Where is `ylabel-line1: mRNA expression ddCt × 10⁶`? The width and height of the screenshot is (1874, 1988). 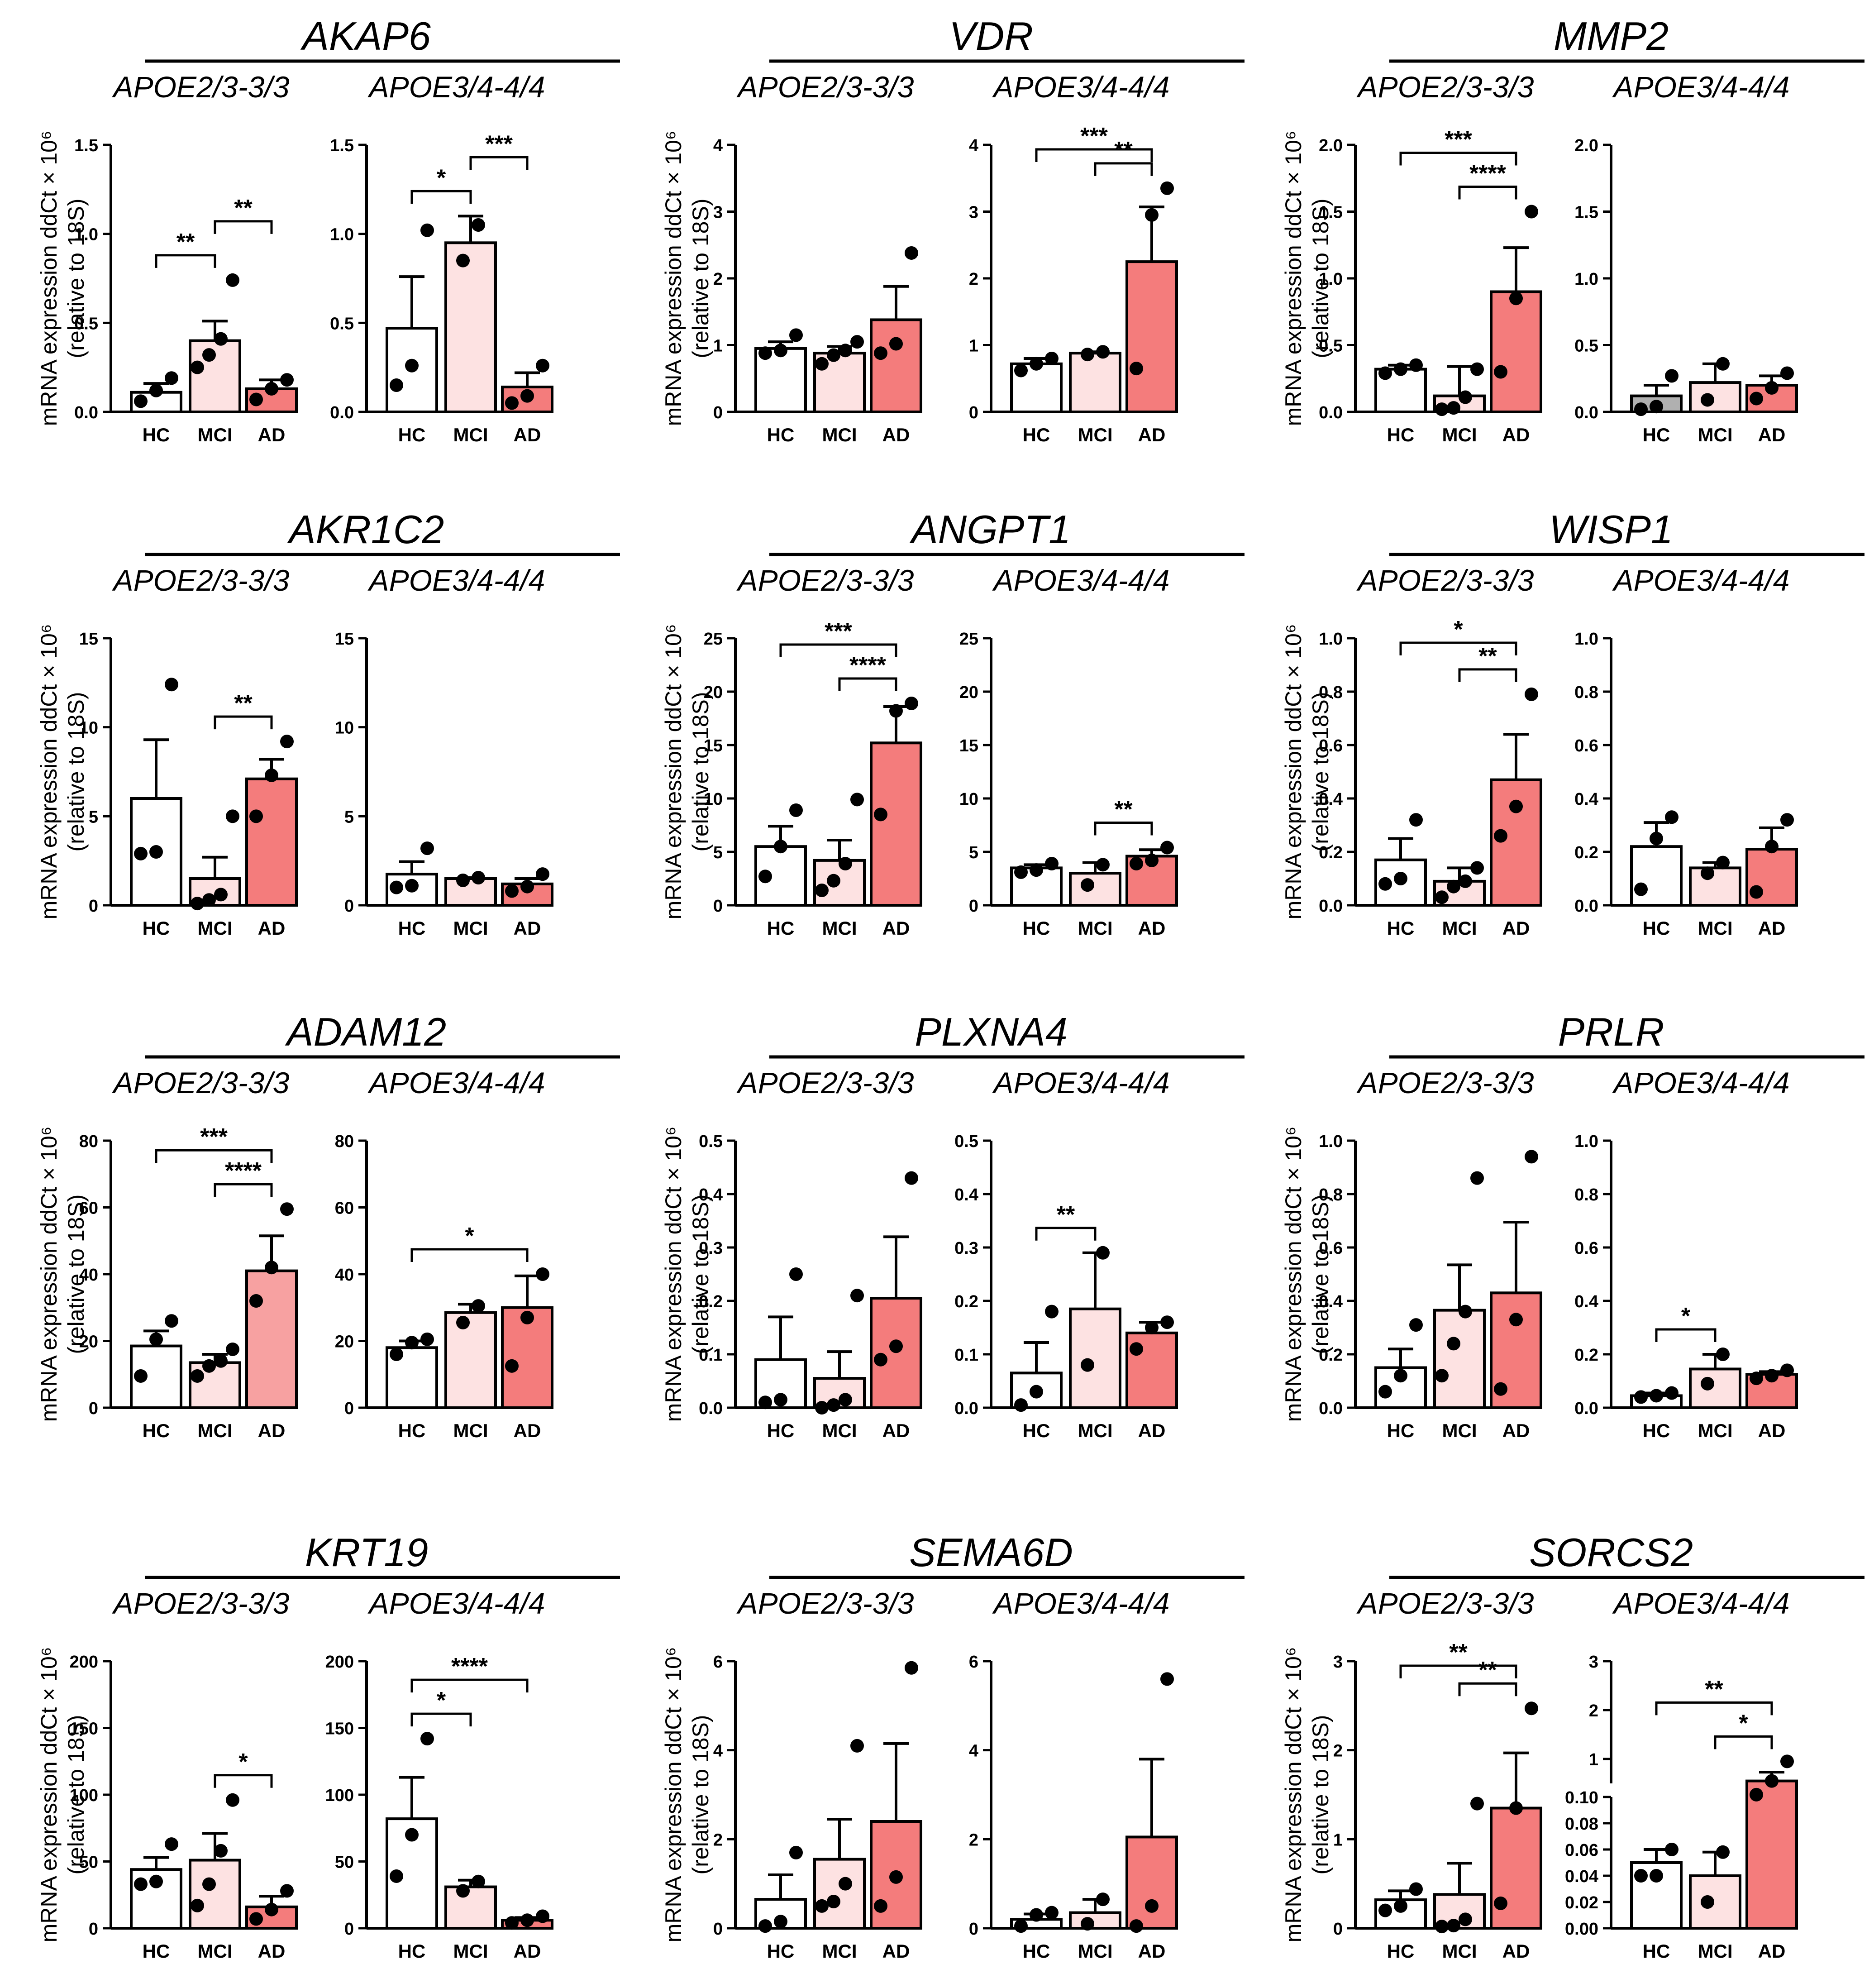
ylabel-line1: mRNA expression ddCt × 10⁶ is located at coordinates (673, 772).